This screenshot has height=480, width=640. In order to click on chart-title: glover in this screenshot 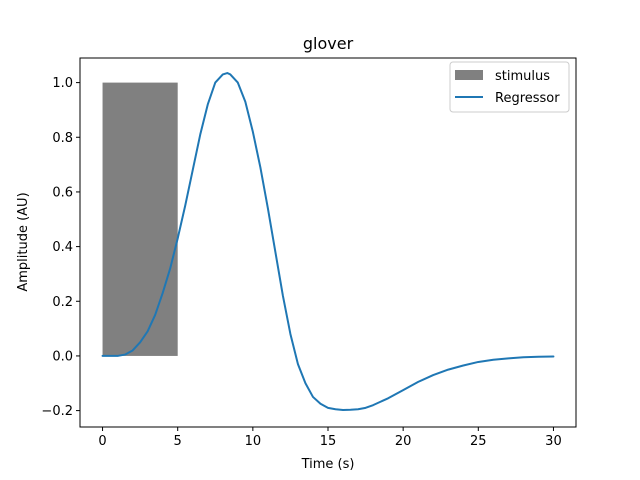, I will do `click(328, 43)`.